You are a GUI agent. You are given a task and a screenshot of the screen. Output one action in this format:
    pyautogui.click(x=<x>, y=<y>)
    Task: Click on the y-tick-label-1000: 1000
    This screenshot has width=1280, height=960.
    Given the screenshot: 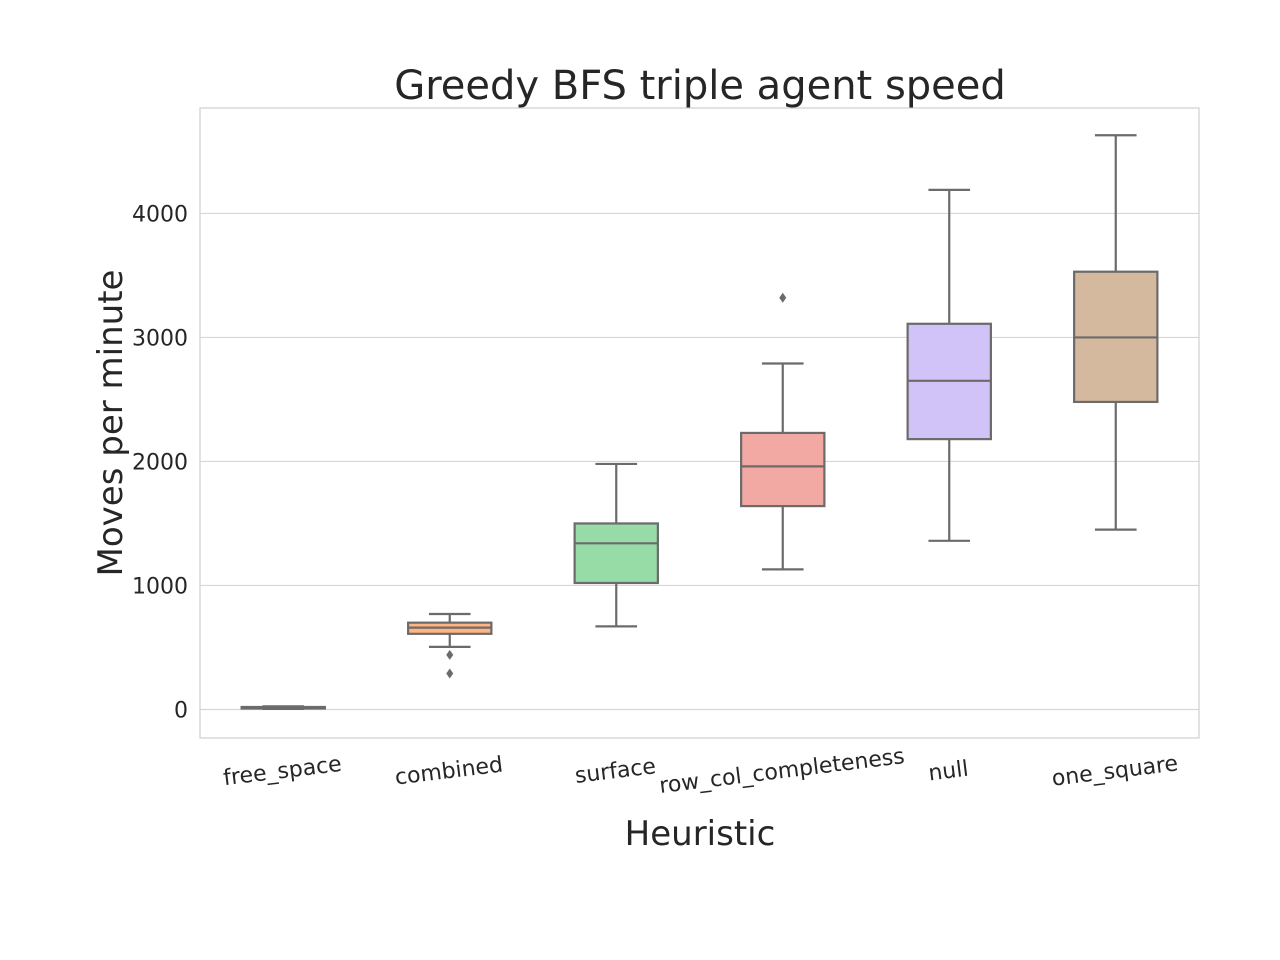 What is the action you would take?
    pyautogui.click(x=160, y=586)
    